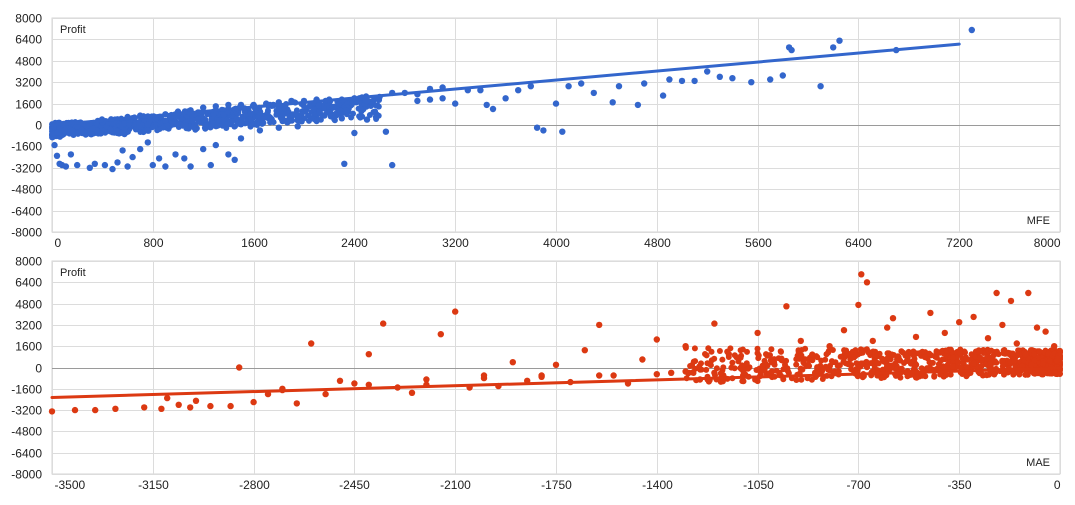 This screenshot has height=505, width=1075. Describe the element at coordinates (505, 84) in the screenshot. I see `trend-line` at that location.